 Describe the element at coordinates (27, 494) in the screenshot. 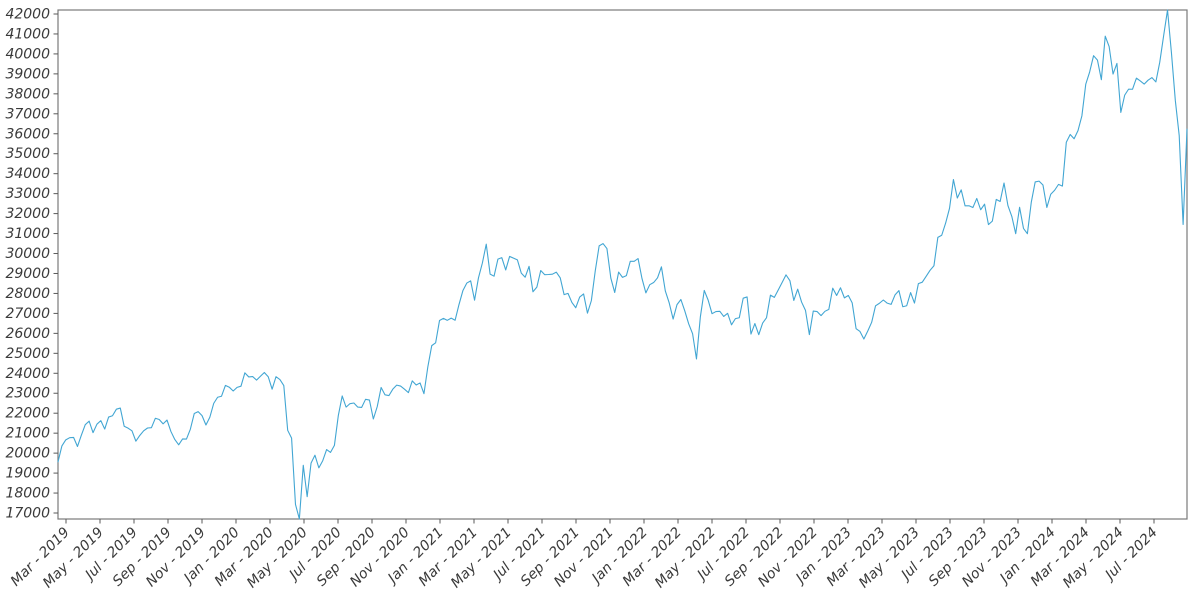

I see `y-tick-label: 18000` at that location.